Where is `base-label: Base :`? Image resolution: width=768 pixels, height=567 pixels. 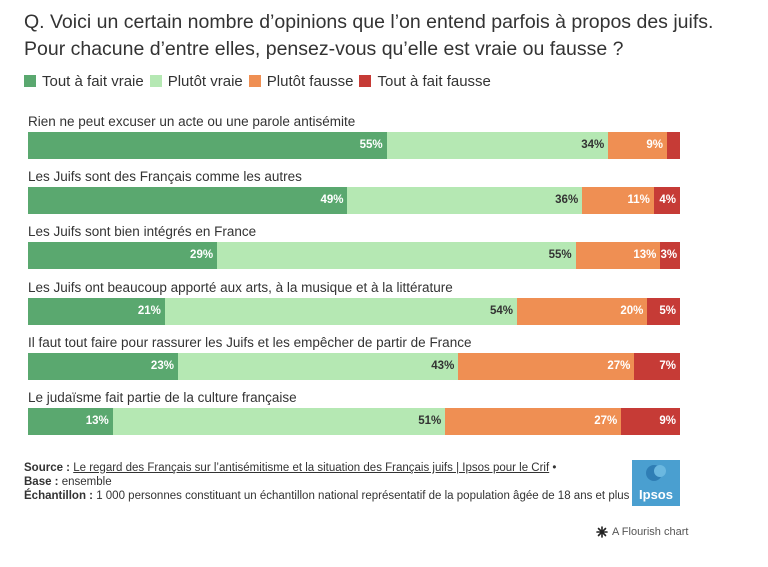
base-label: Base : is located at coordinates (41, 482).